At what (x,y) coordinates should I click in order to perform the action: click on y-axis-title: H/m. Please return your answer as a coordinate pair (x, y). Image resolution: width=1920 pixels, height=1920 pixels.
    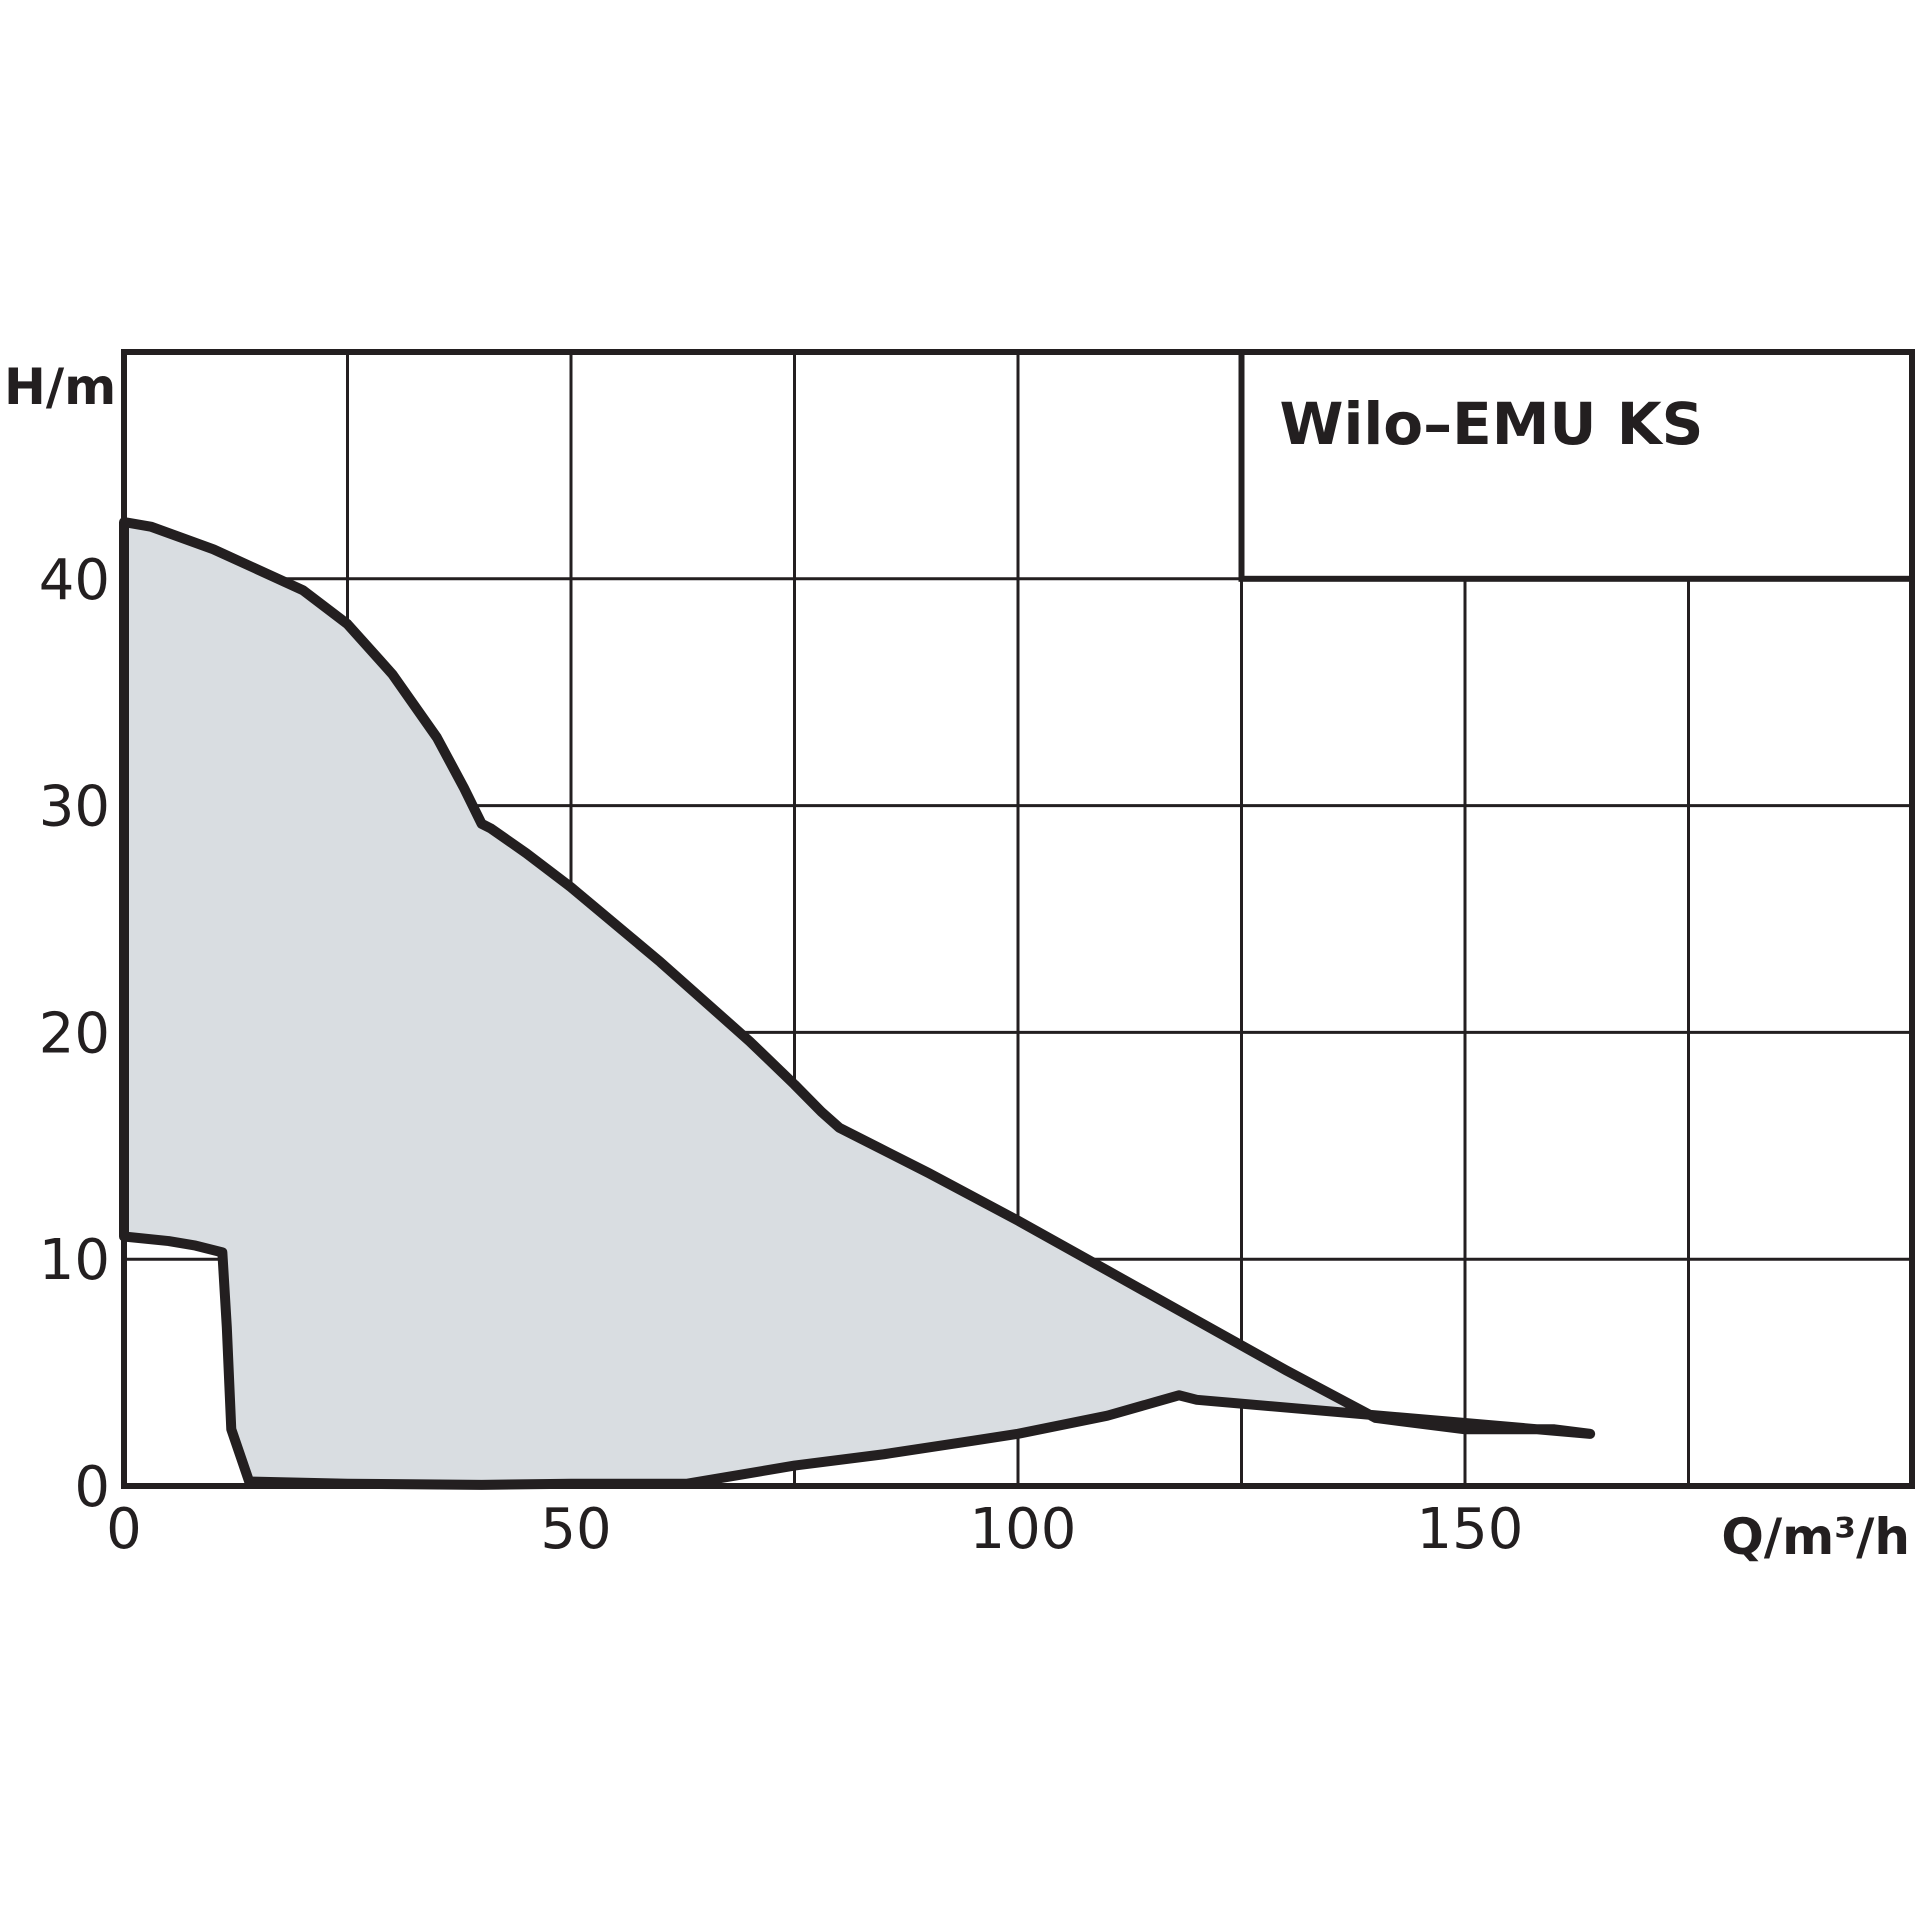
    Looking at the image, I should click on (60, 387).